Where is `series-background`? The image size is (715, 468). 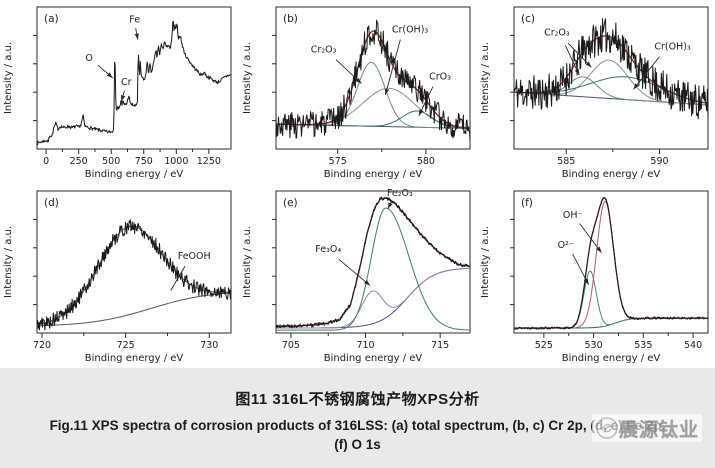
series-background is located at coordinates (134, 309).